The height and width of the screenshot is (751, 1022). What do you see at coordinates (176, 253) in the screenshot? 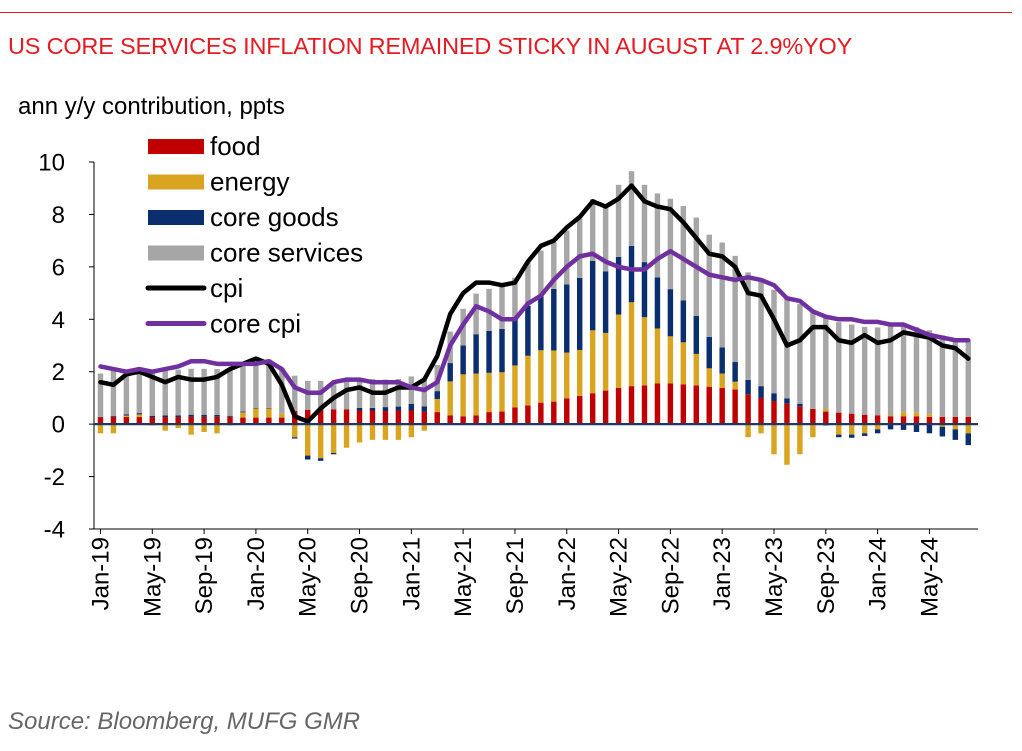
I see `legend-swatch-core-services` at bounding box center [176, 253].